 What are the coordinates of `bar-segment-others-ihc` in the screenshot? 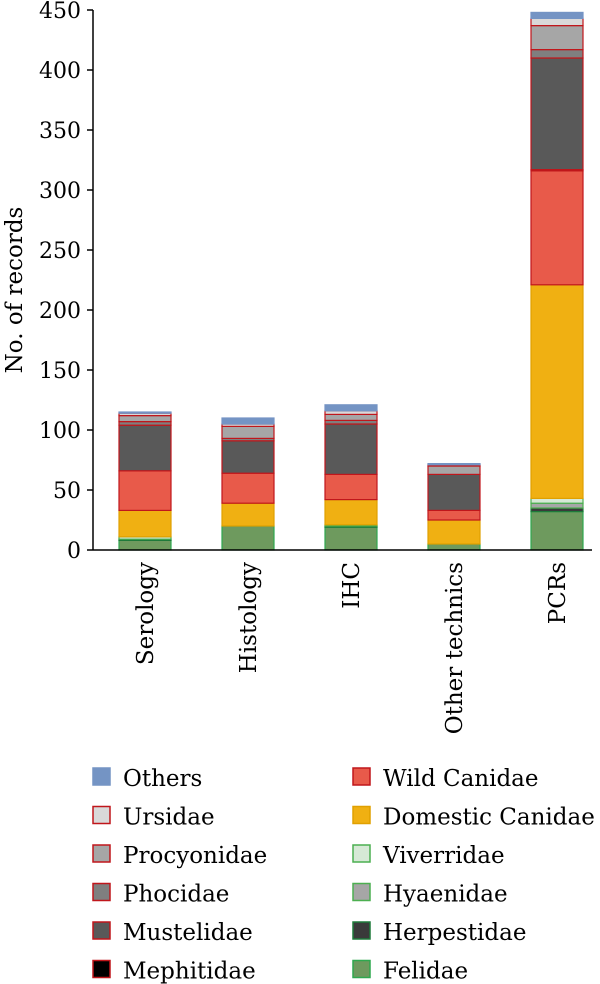 It's located at (351, 408).